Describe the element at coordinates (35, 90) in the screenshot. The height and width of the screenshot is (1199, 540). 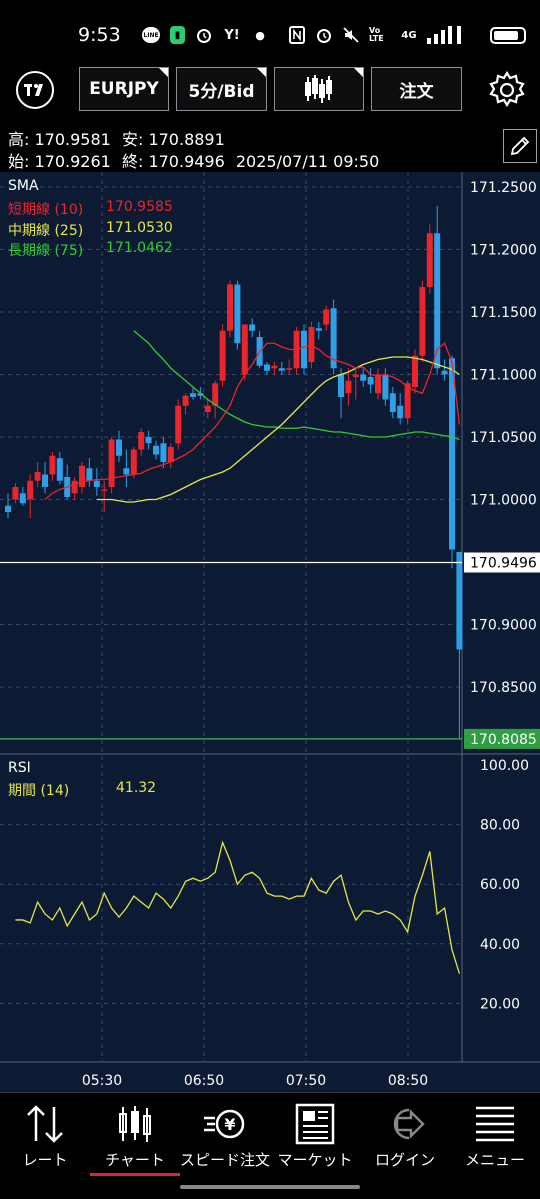
I see `tradingview-logo-icon` at that location.